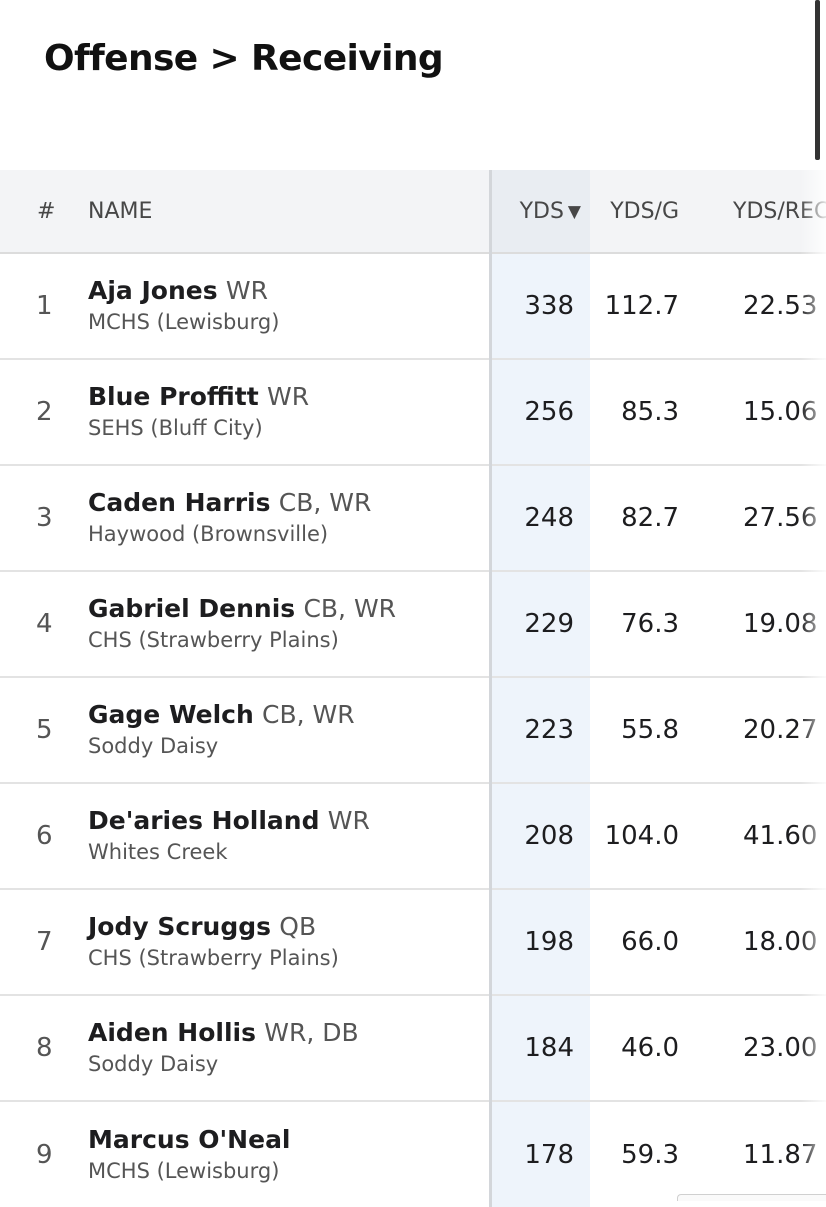 The image size is (826, 1207). What do you see at coordinates (645, 306) in the screenshot?
I see `yds-per-game-cell: 112.7` at bounding box center [645, 306].